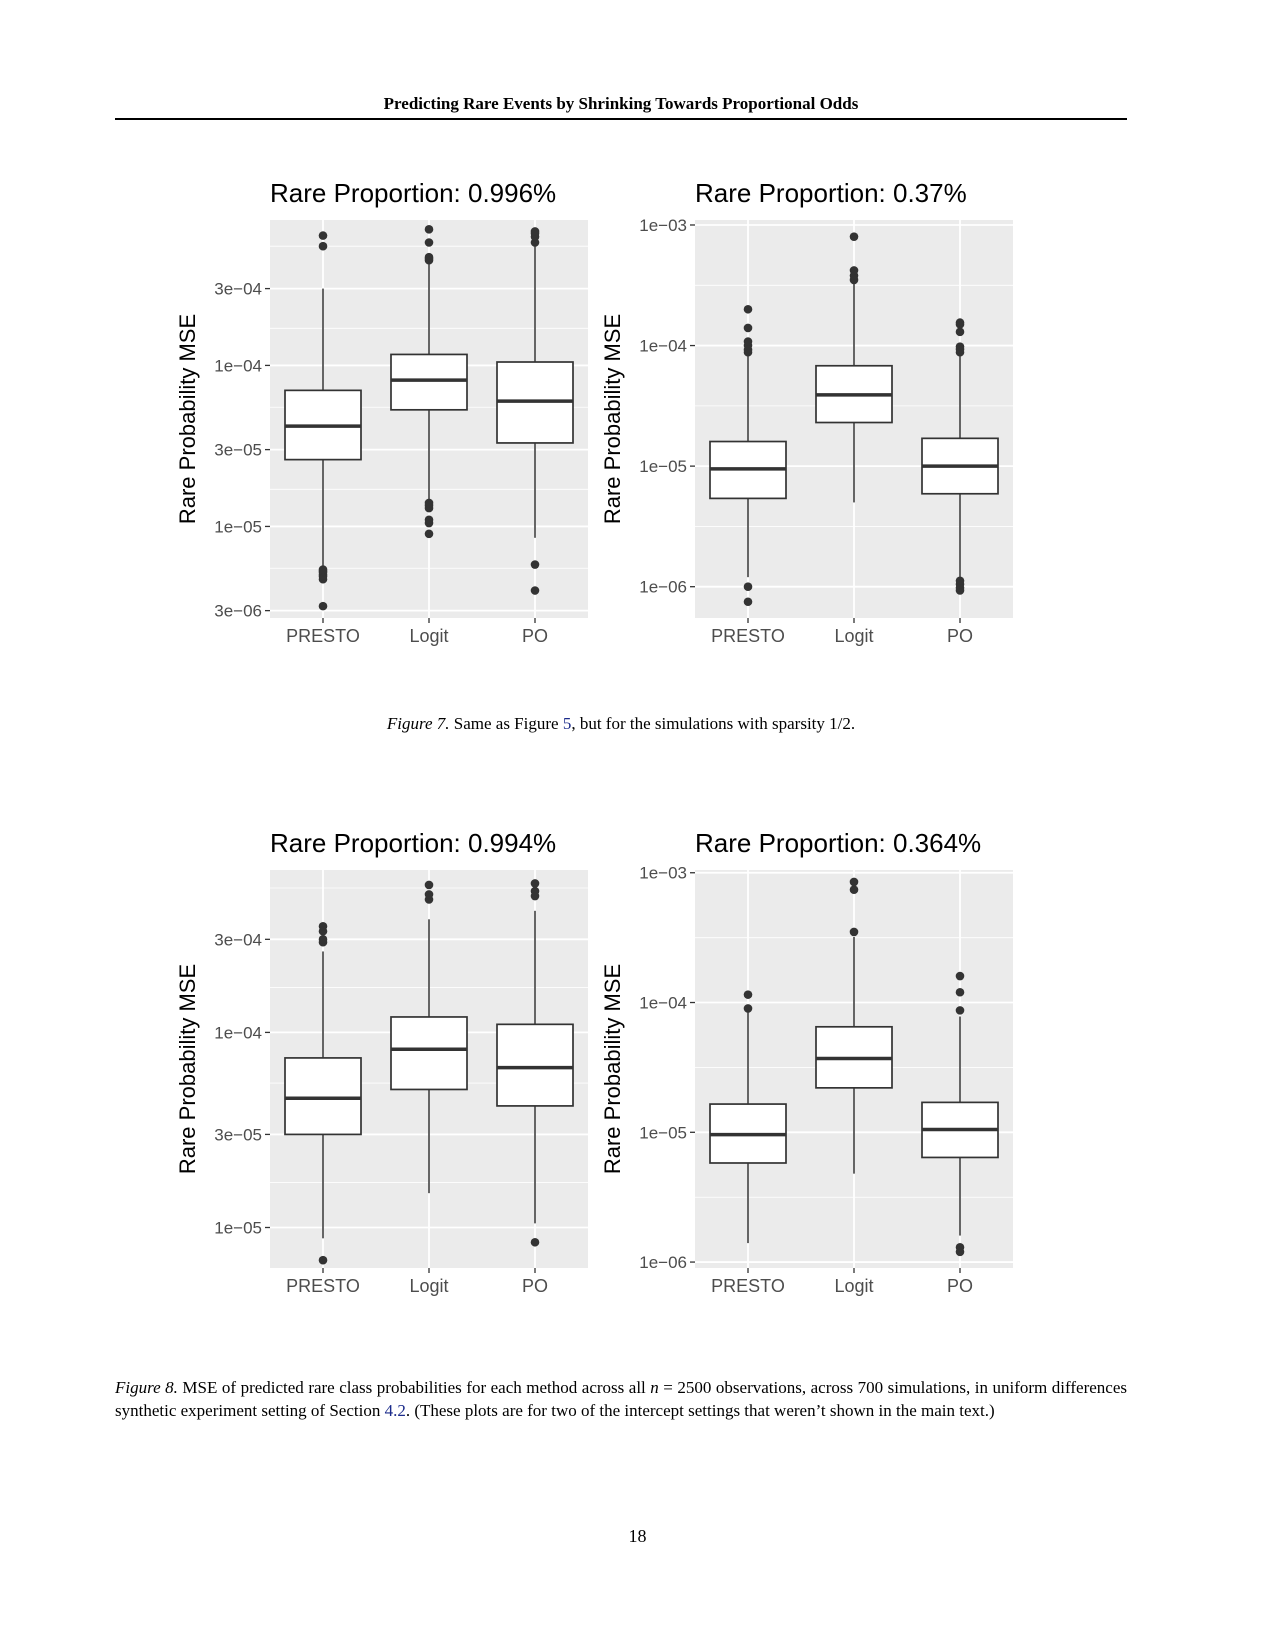 This screenshot has width=1275, height=1650. Describe the element at coordinates (663, 873) in the screenshot. I see `y-tick-label: 1e−03` at that location.